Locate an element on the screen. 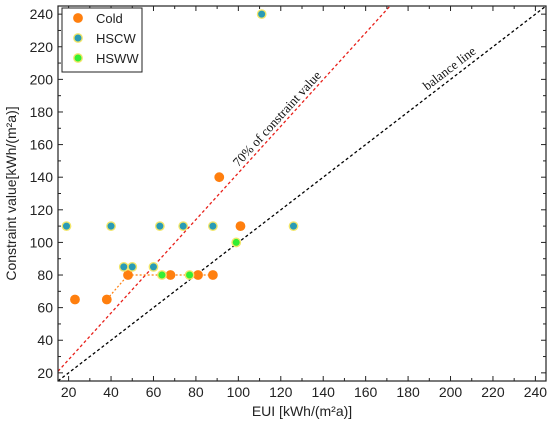  y-tick-label-160: 160 is located at coordinates (42, 145).